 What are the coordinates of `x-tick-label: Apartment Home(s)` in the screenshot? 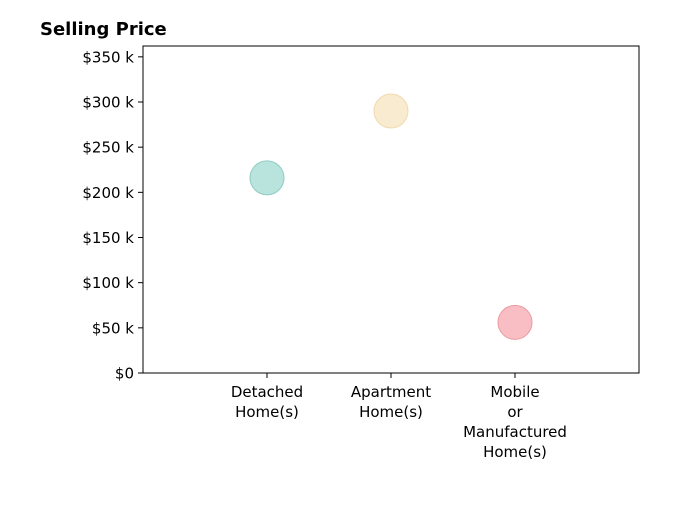 It's located at (391, 402).